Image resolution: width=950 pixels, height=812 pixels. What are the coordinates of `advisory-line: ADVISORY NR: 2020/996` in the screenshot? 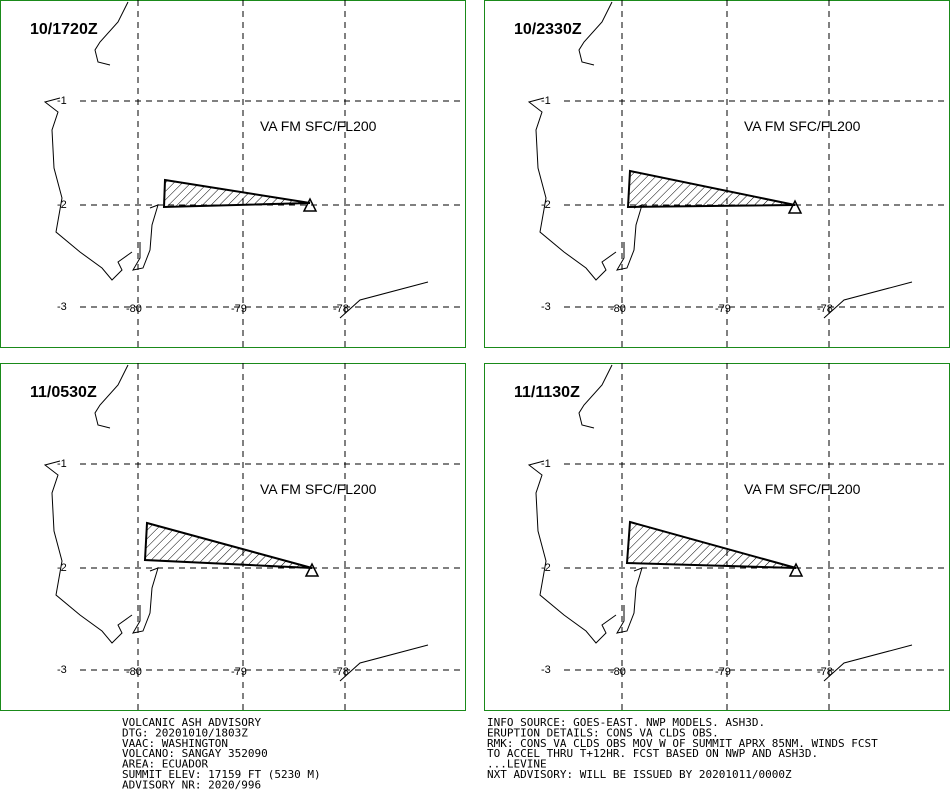 It's located at (191, 784).